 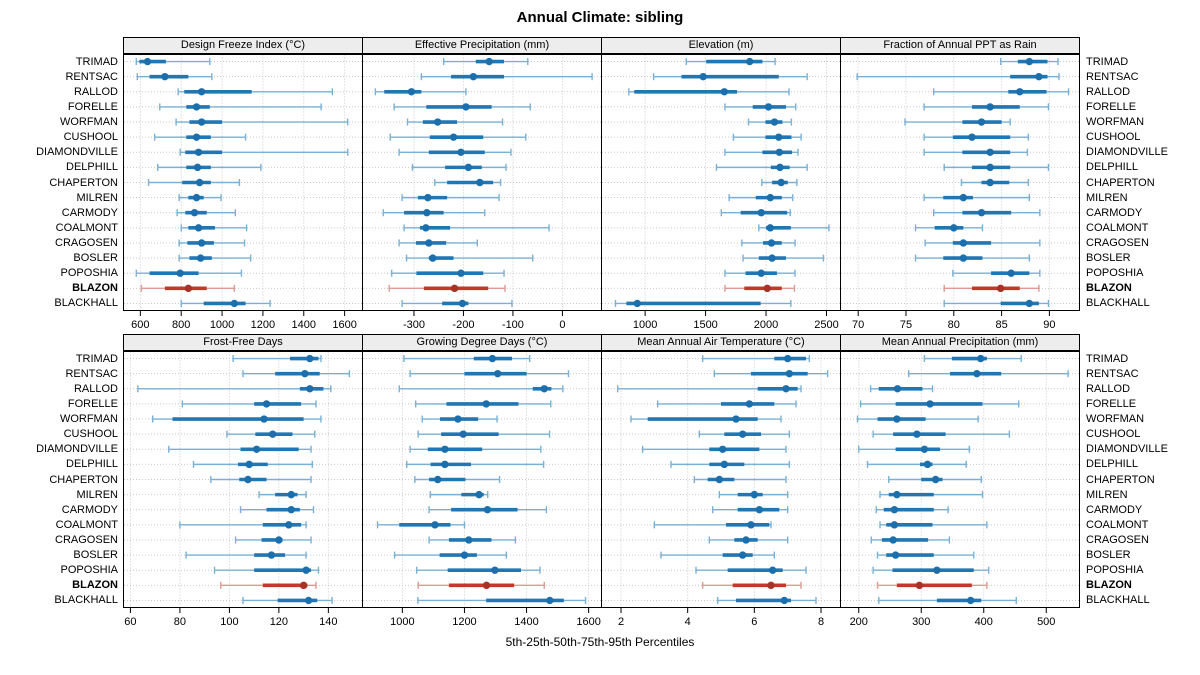 I want to click on x-tick-label: 1500, so click(x=705, y=325).